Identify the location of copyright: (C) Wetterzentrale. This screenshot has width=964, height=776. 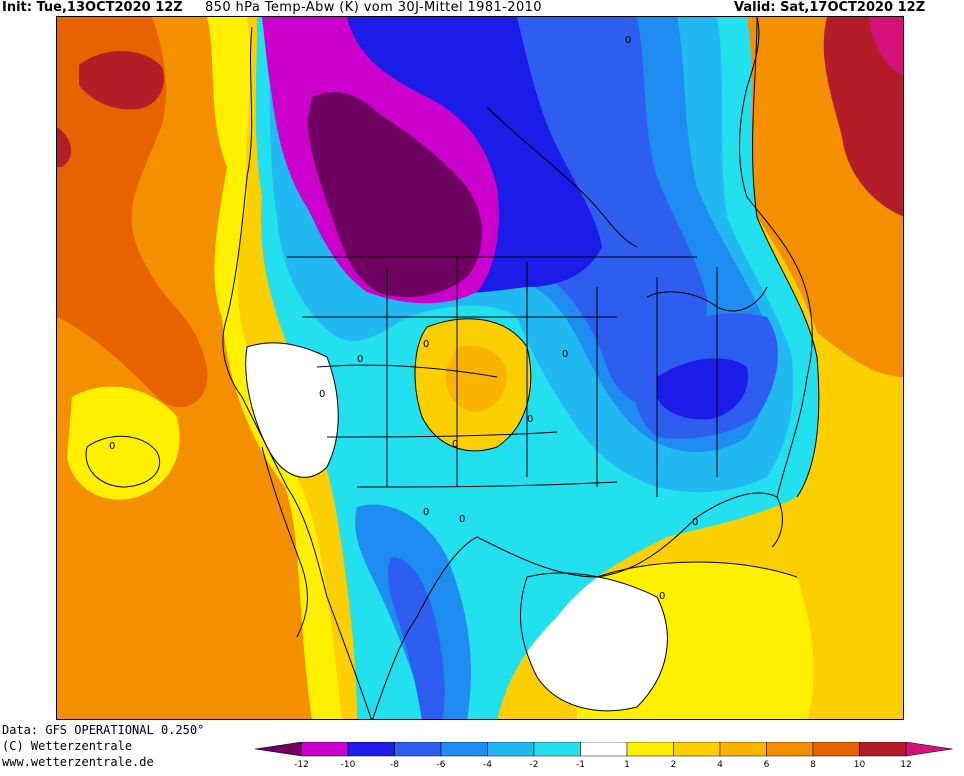
(67, 746).